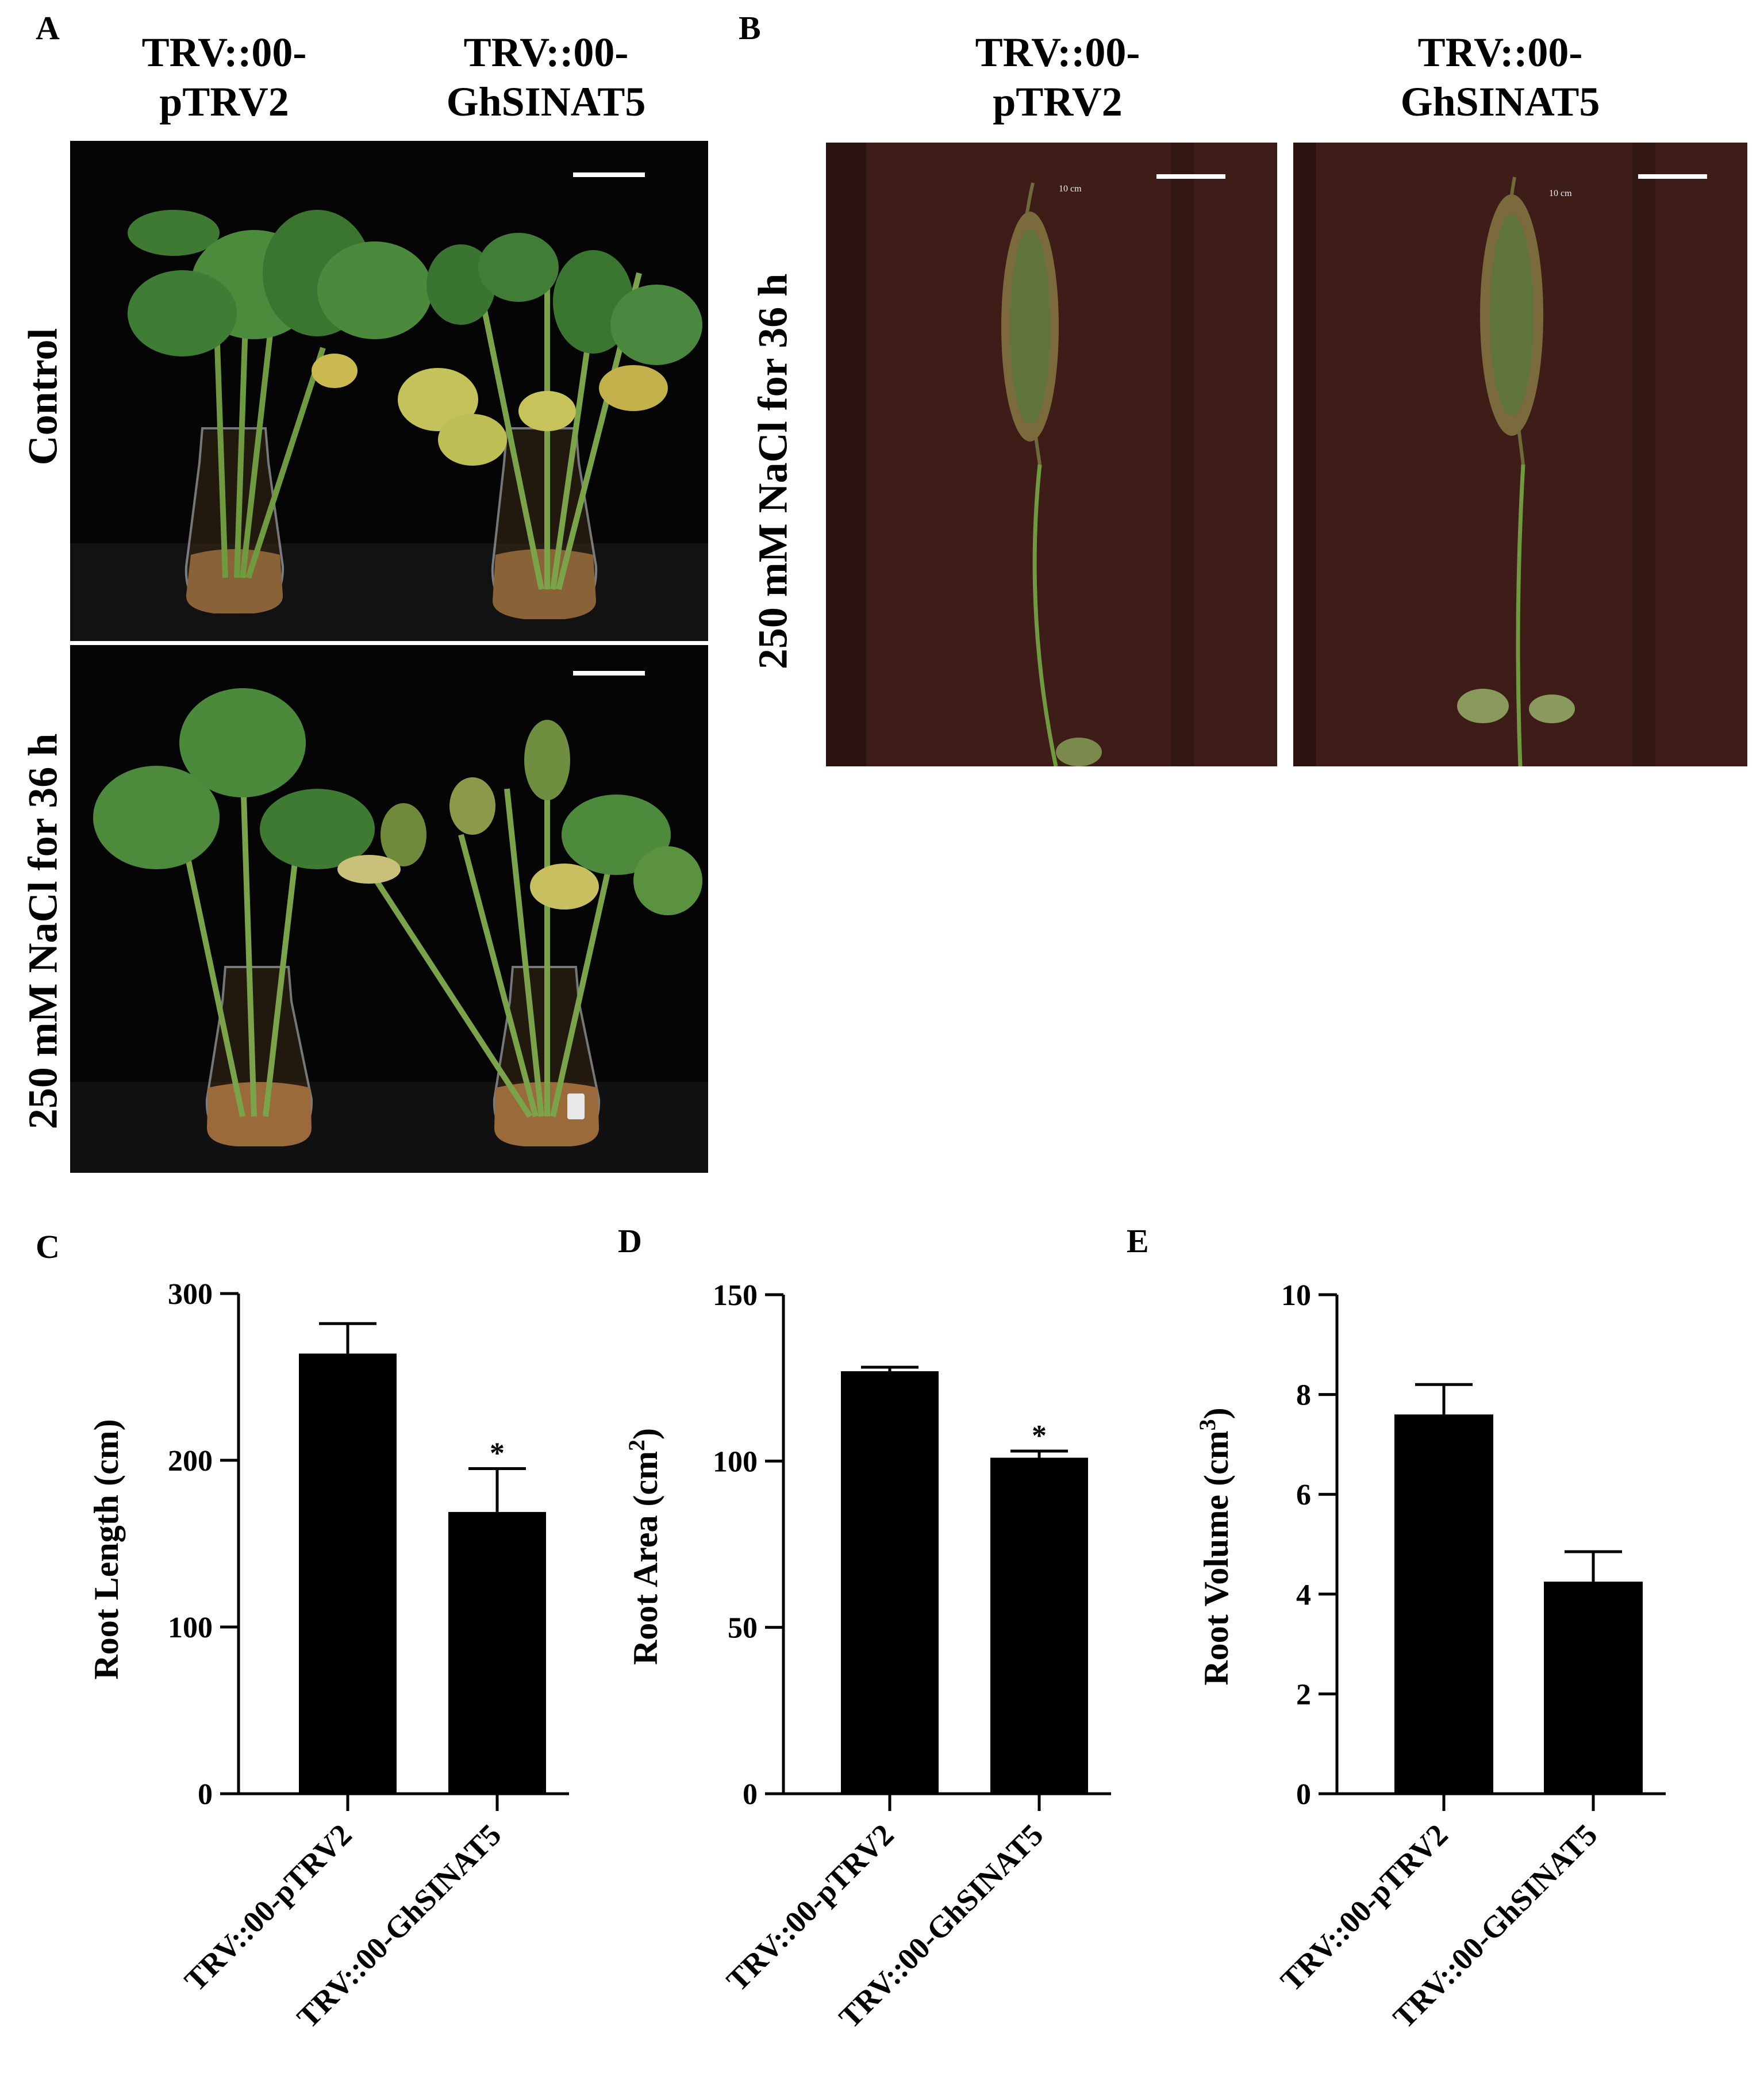 The width and height of the screenshot is (1764, 2099). Describe the element at coordinates (609, 174) in the screenshot. I see `scale-bar-control` at that location.